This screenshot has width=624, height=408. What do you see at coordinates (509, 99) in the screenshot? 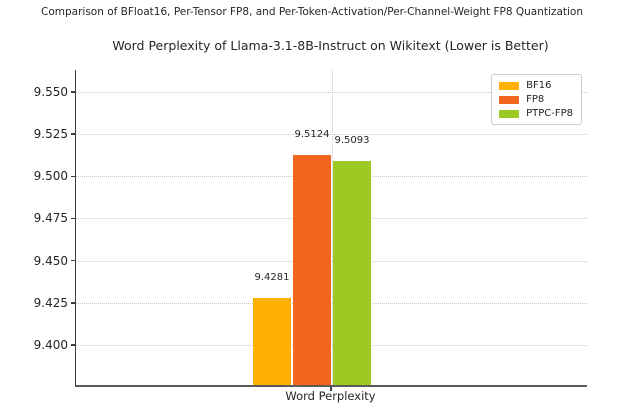
I see `legend-swatch-fp8` at bounding box center [509, 99].